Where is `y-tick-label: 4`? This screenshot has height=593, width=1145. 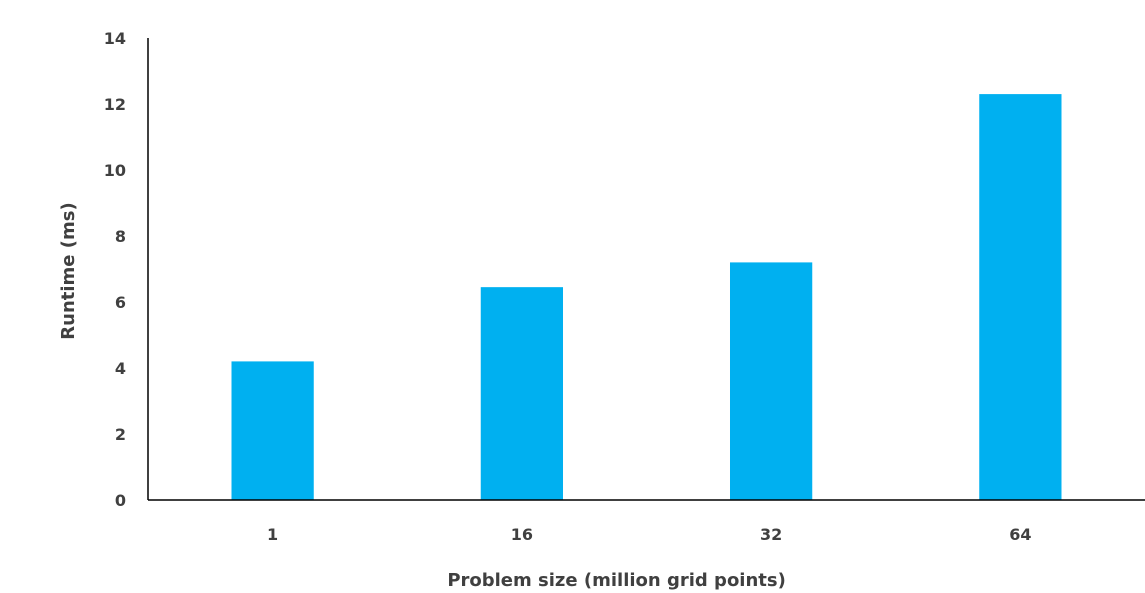 y-tick-label: 4 is located at coordinates (120, 368).